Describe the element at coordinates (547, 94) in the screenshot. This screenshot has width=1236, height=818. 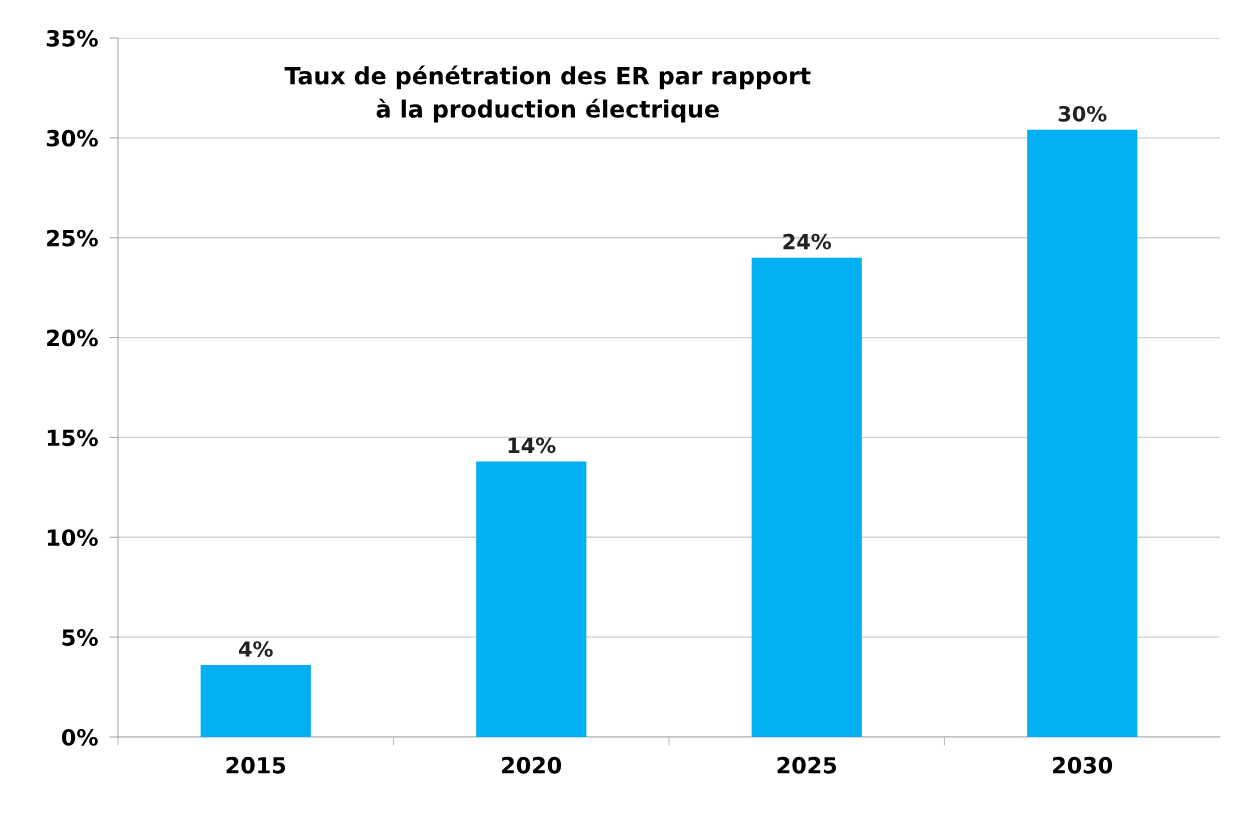
I see `text: Taux de pénétration des ER par rapport à la production électrique` at that location.